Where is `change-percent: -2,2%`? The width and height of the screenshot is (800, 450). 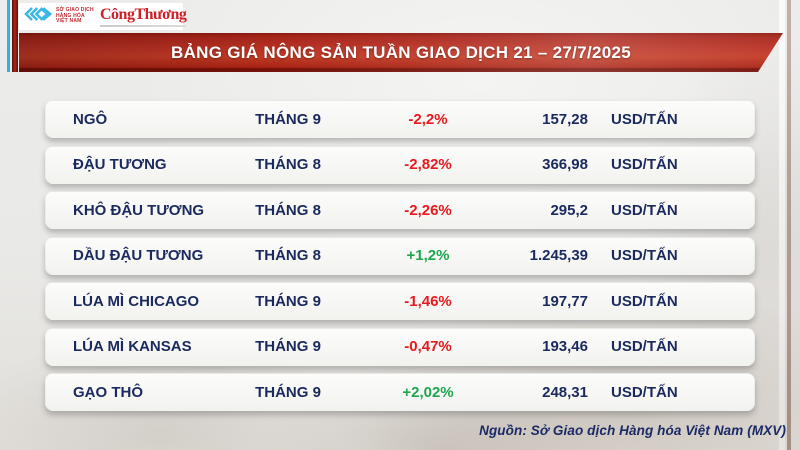 change-percent: -2,2% is located at coordinates (428, 119).